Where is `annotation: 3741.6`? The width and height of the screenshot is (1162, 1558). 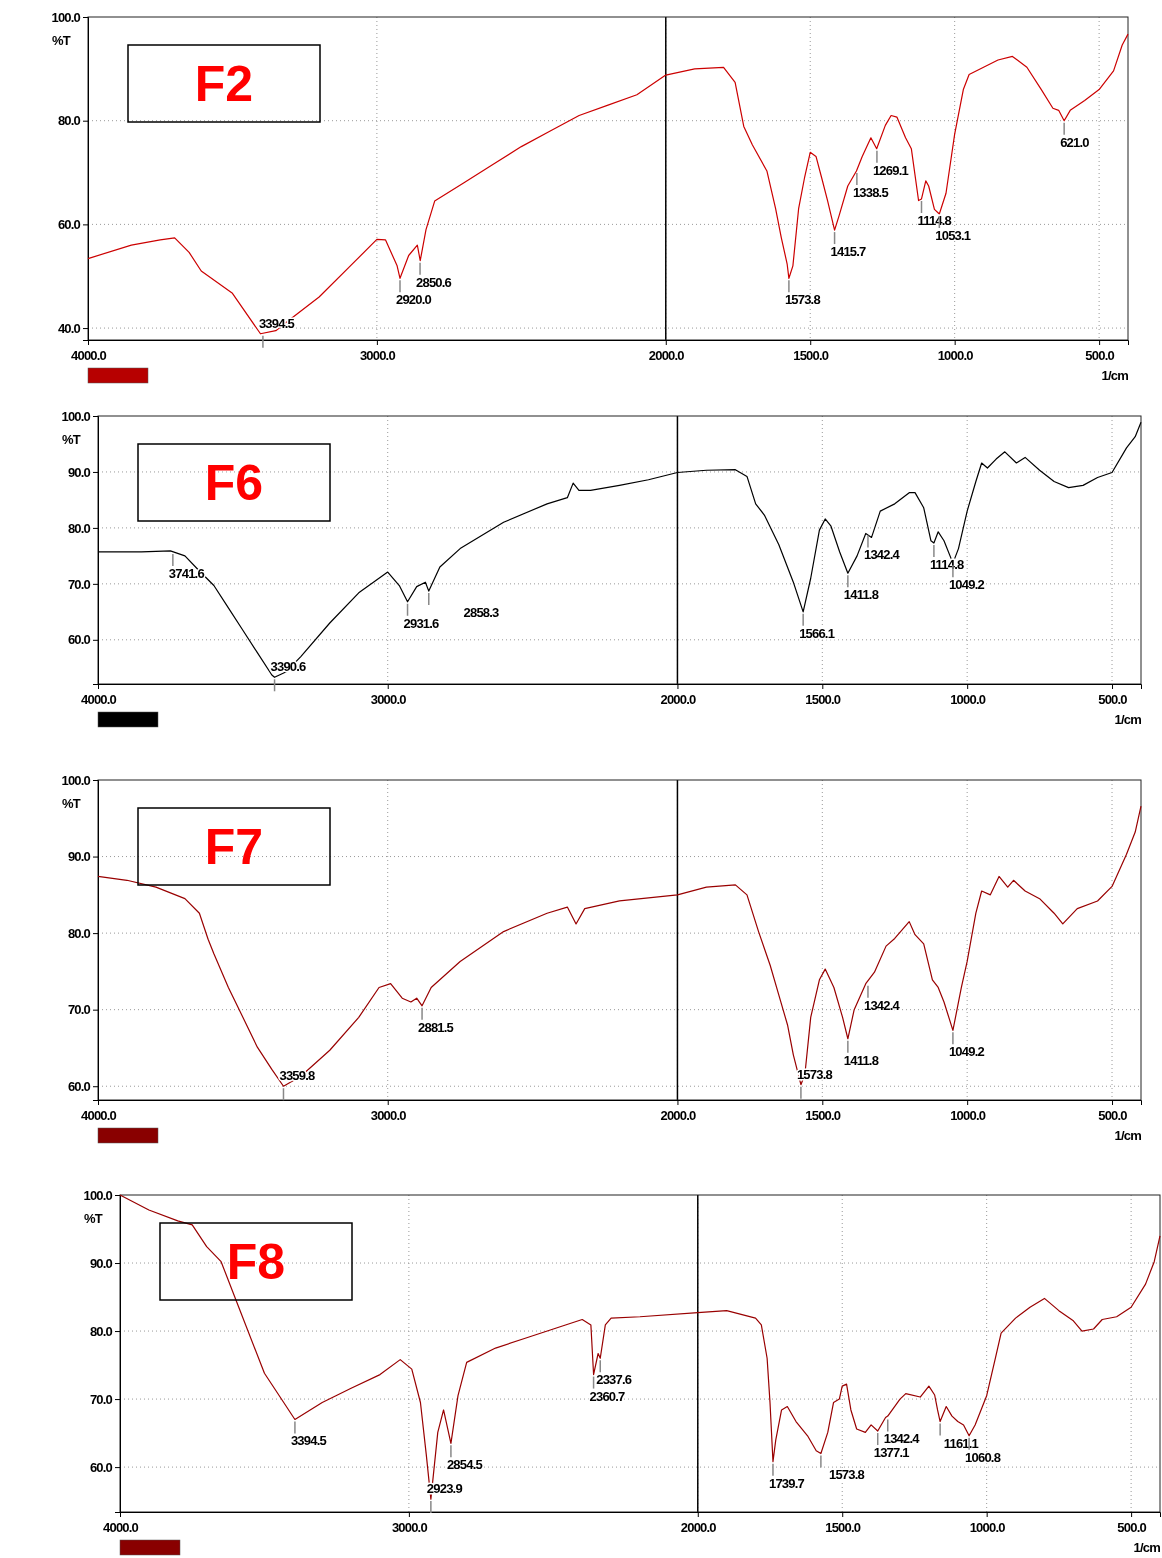 annotation: 3741.6 is located at coordinates (186, 573).